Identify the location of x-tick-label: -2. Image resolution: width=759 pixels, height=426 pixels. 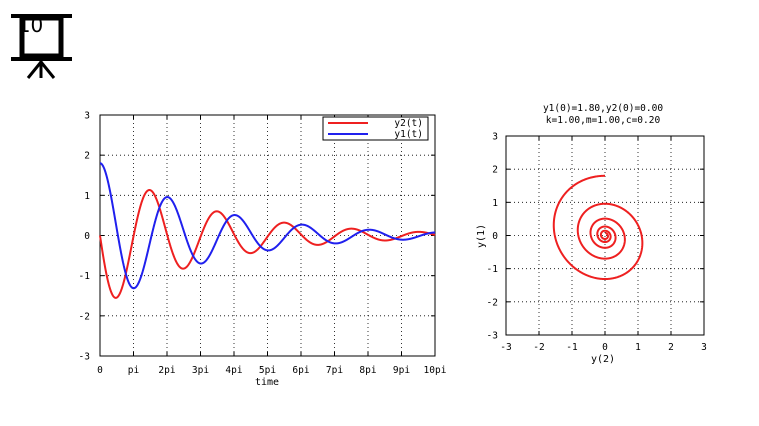
(538, 347).